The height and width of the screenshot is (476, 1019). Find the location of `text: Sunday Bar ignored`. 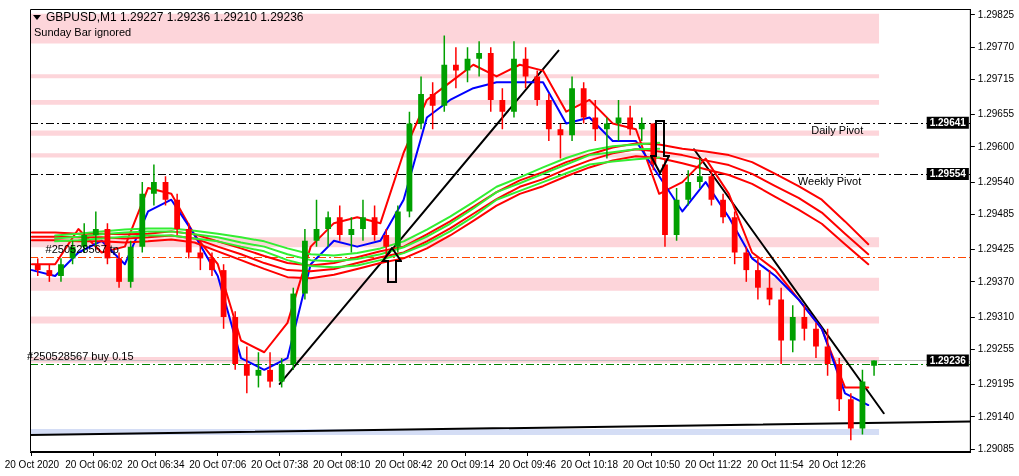

text: Sunday Bar ignored is located at coordinates (83, 32).